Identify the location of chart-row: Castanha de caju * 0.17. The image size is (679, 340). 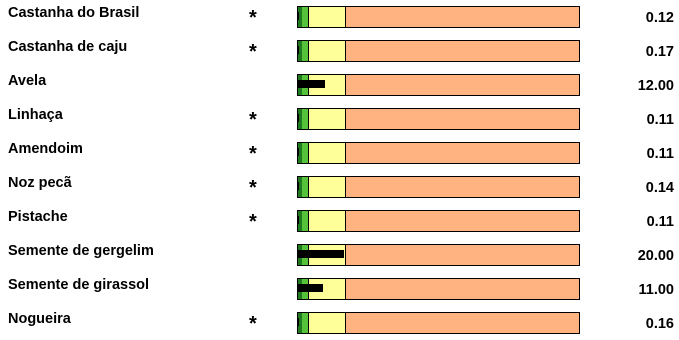
(339, 51).